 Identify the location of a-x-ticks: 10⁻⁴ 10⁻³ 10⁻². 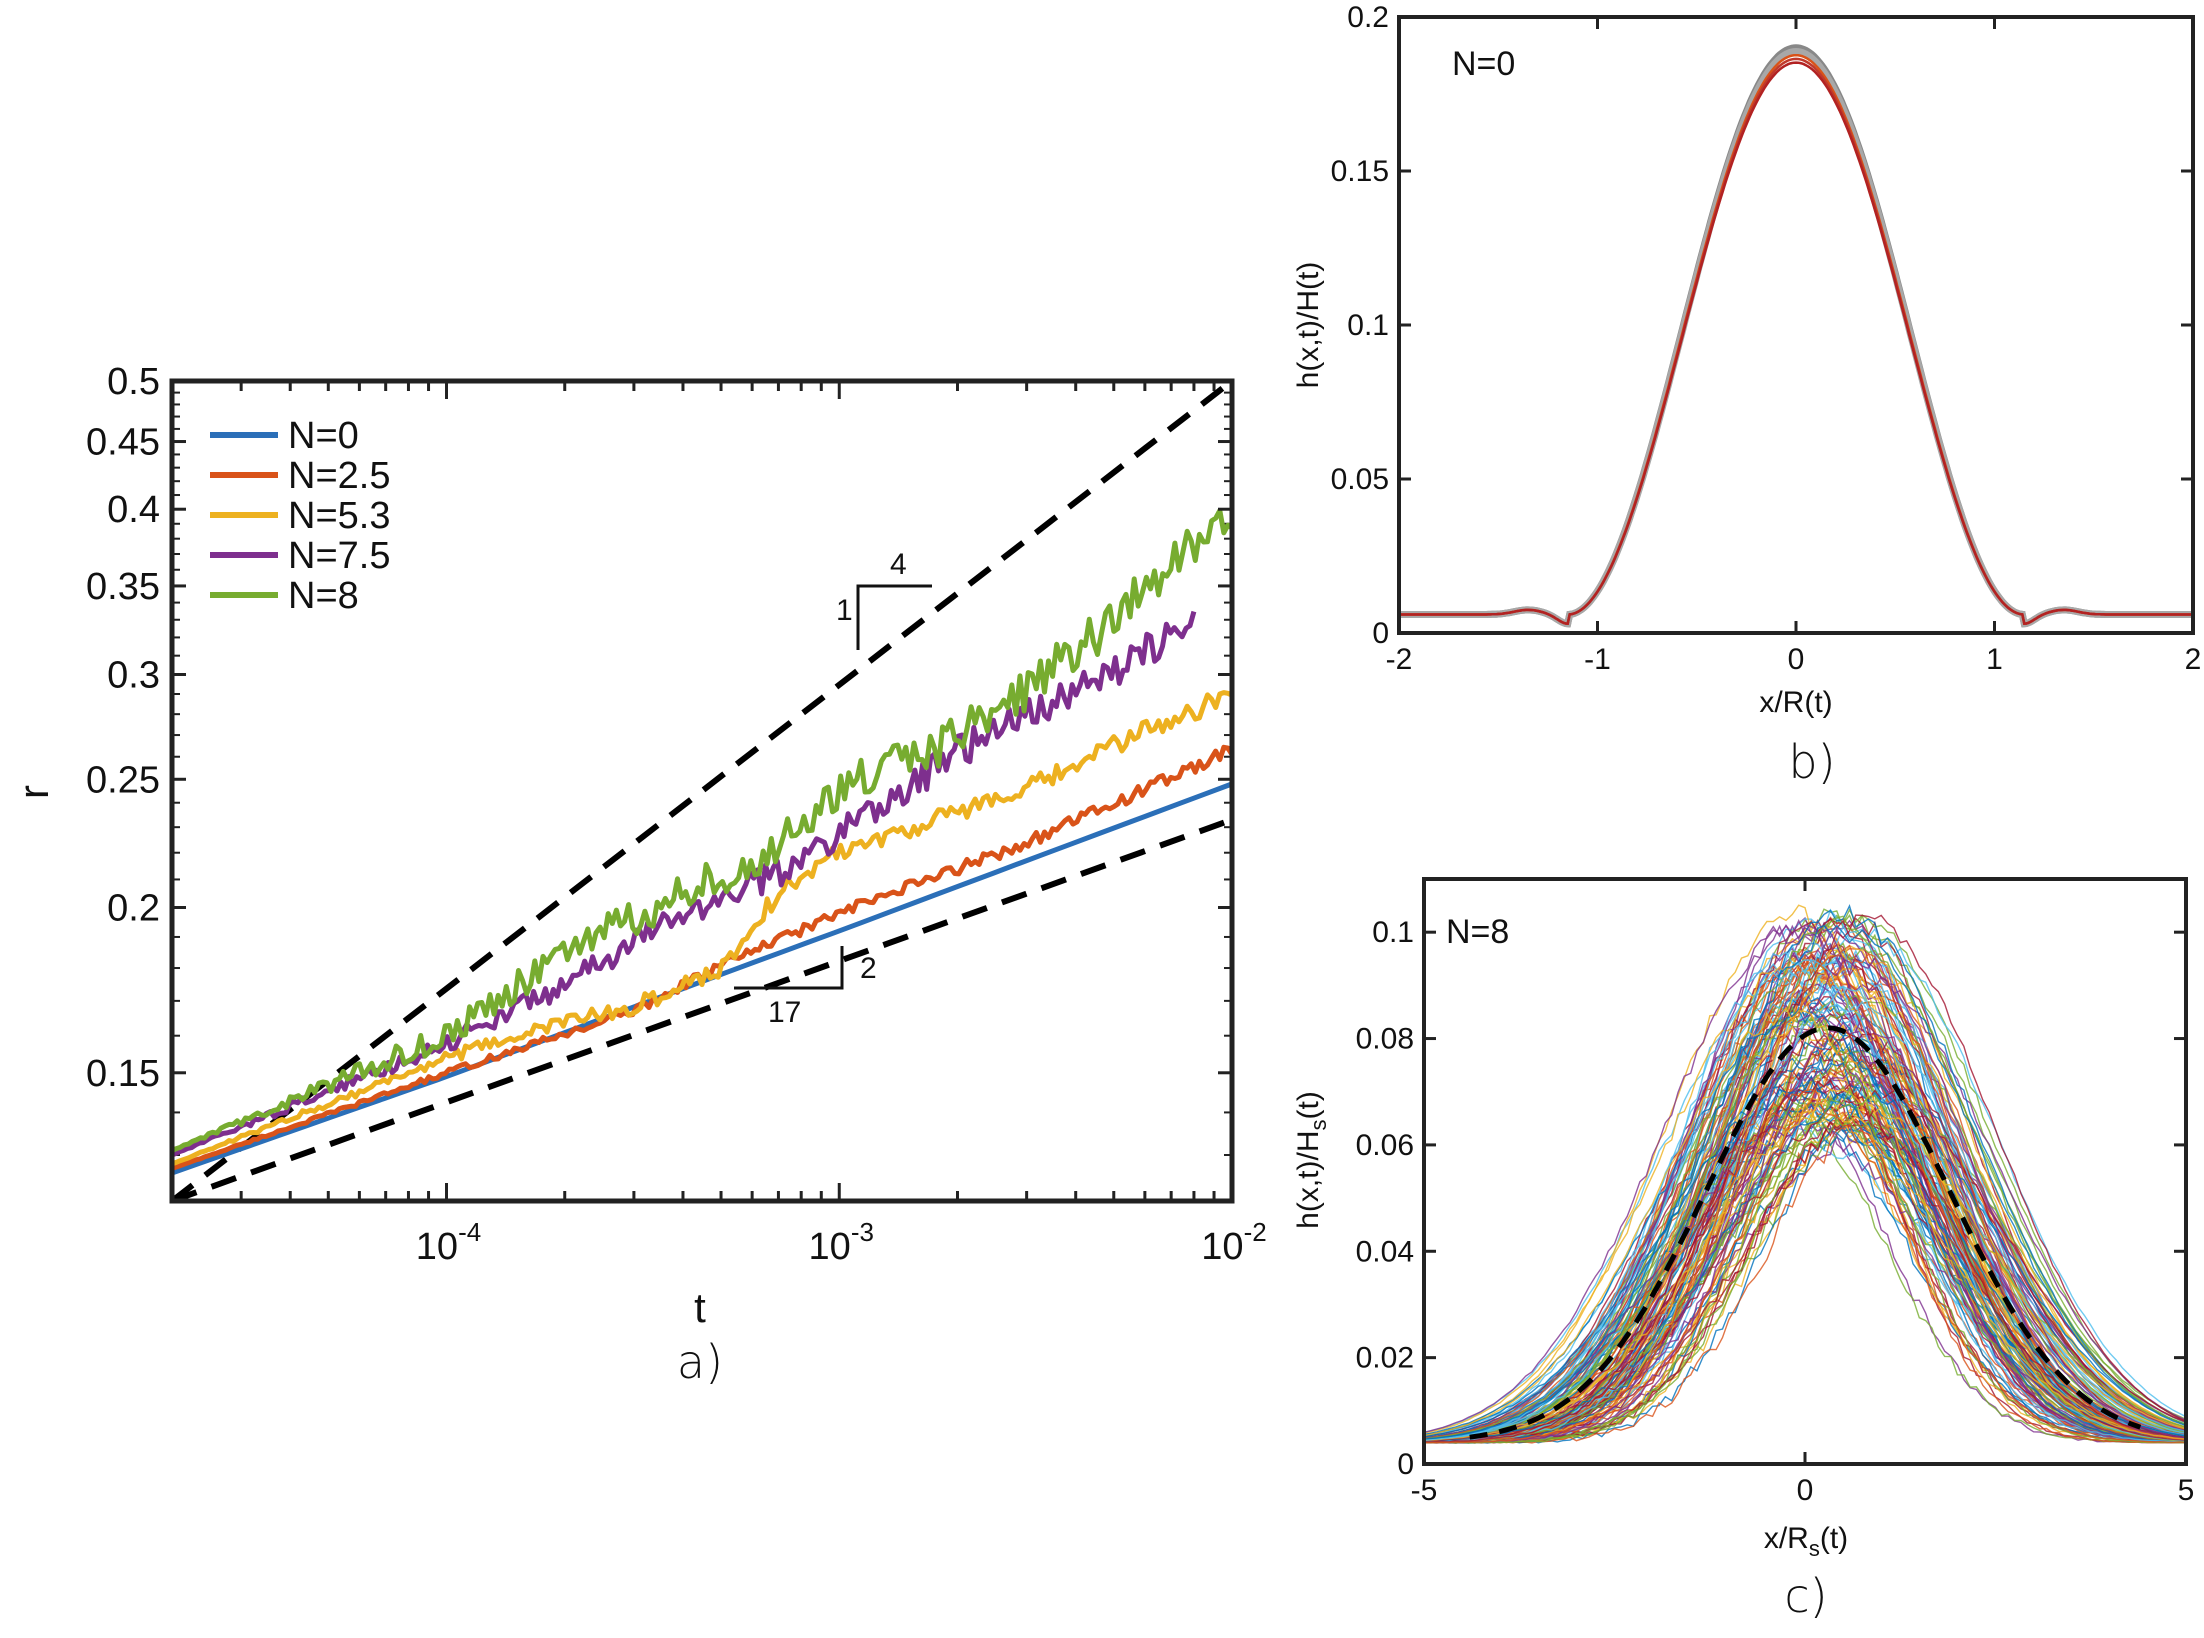
(841, 1242).